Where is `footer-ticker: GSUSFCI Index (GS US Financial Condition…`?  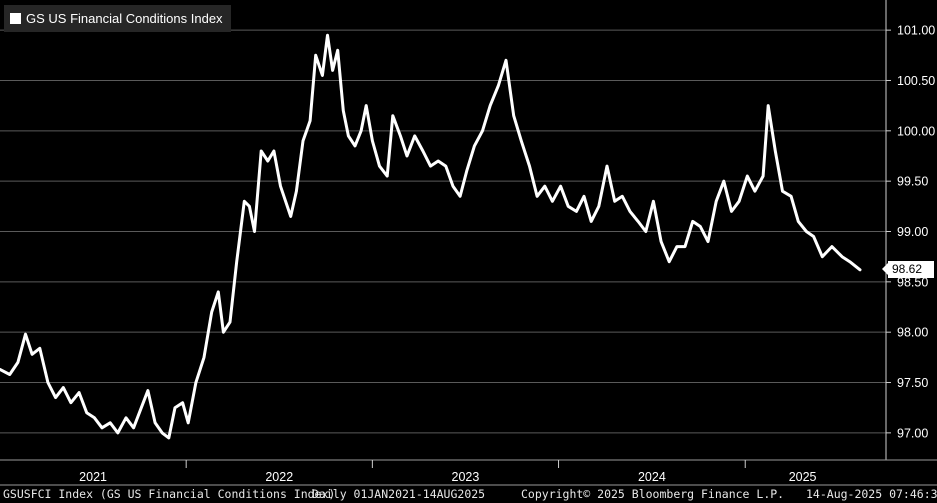
footer-ticker: GSUSFCI Index (GS US Financial Condition… is located at coordinates (169, 494).